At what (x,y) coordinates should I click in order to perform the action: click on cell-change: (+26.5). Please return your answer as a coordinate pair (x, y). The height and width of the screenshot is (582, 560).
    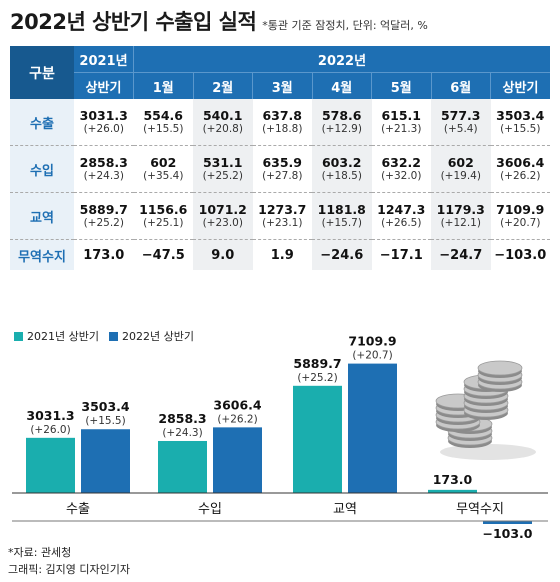
    Looking at the image, I should click on (401, 223).